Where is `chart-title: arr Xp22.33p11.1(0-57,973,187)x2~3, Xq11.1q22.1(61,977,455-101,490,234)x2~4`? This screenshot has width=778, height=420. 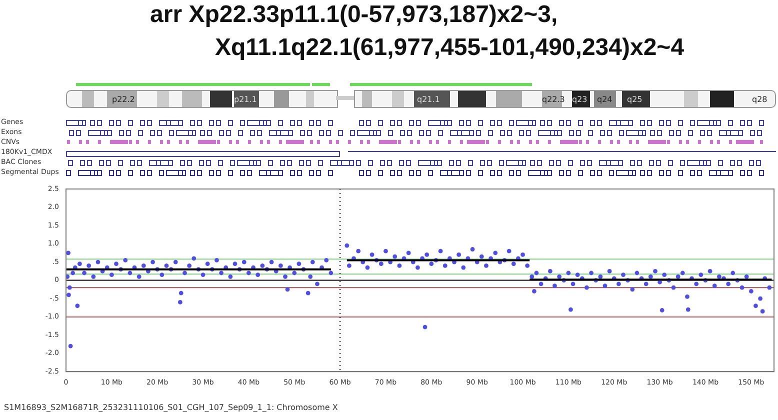 chart-title: arr Xp22.33p11.1(0-57,973,187)x2~3, Xq11.1q22.1(61,977,455-101,490,234)x2~4 is located at coordinates (417, 31).